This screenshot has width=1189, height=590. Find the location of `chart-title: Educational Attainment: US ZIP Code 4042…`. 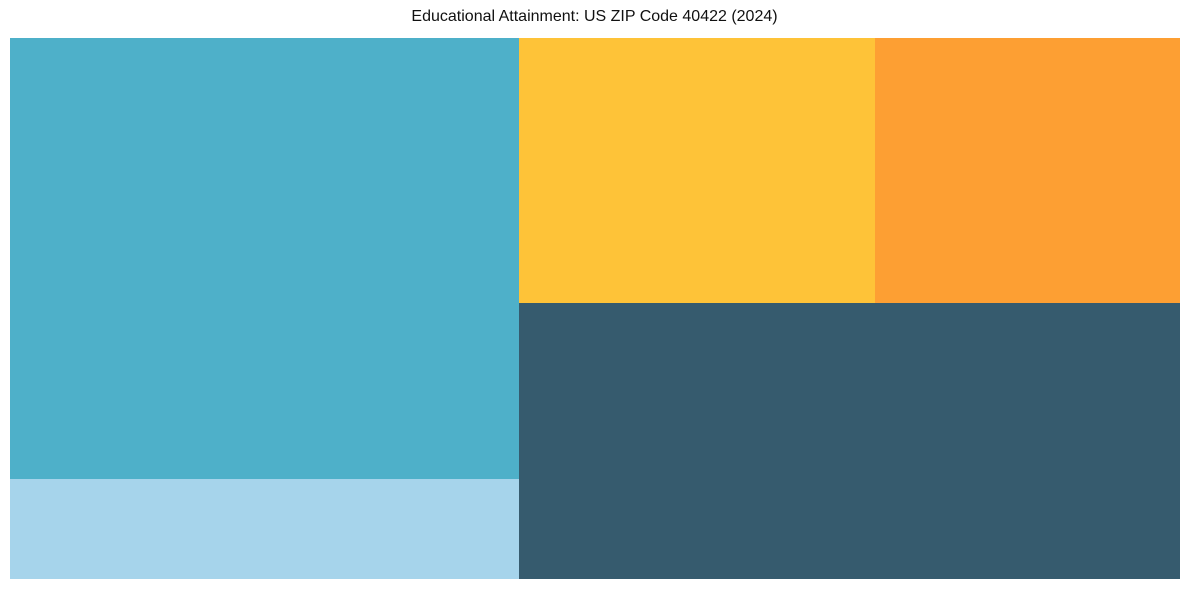

chart-title: Educational Attainment: US ZIP Code 4042… is located at coordinates (594, 16).